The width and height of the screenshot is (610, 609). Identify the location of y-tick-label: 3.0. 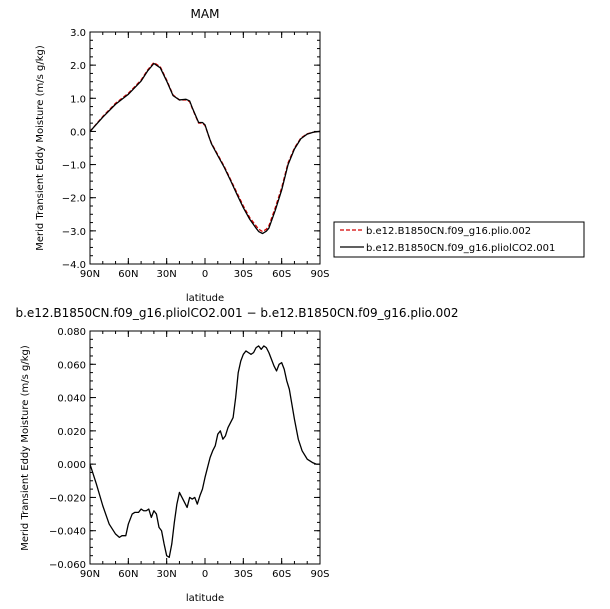
(78, 33).